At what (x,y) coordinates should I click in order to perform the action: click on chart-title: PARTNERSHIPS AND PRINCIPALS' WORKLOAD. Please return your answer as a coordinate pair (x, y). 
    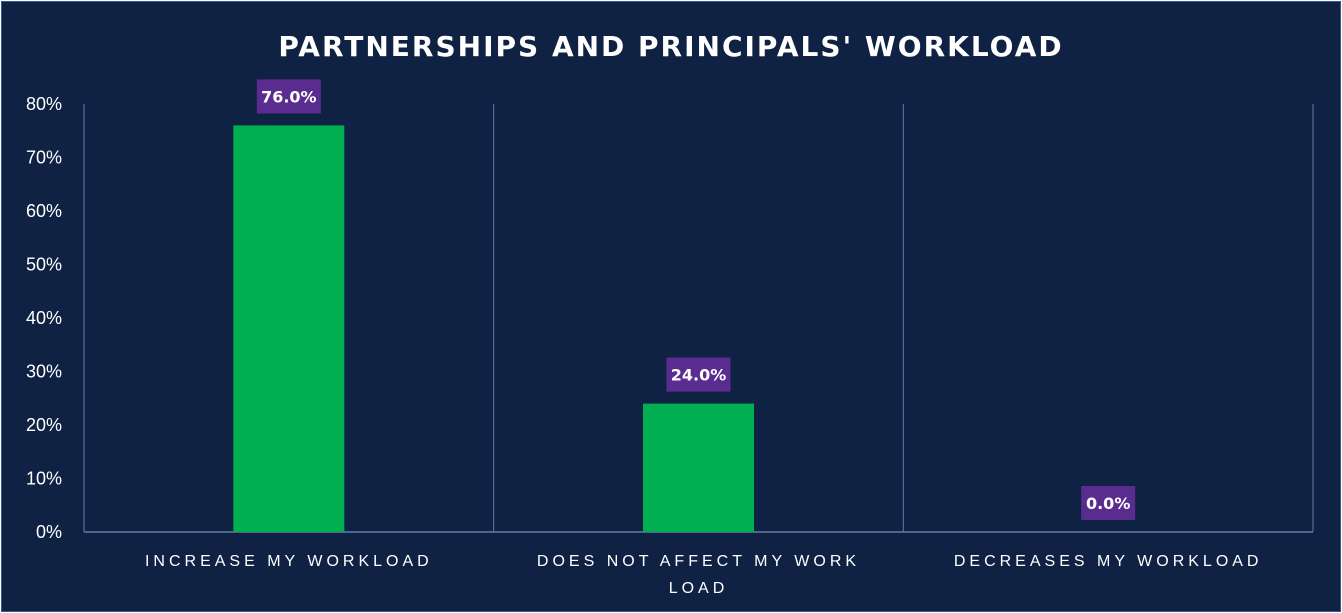
    Looking at the image, I should click on (671, 46).